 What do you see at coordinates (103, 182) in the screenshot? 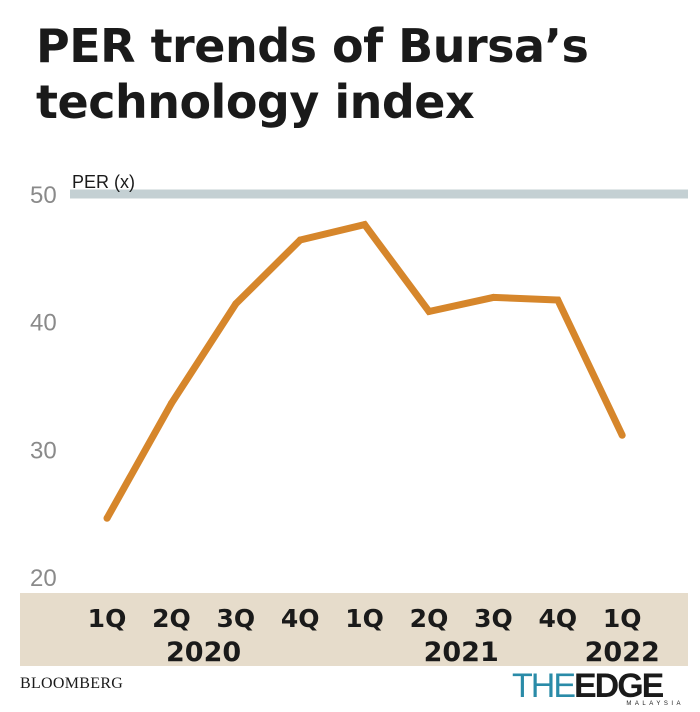
I see `y-axis-label: PER (x)` at bounding box center [103, 182].